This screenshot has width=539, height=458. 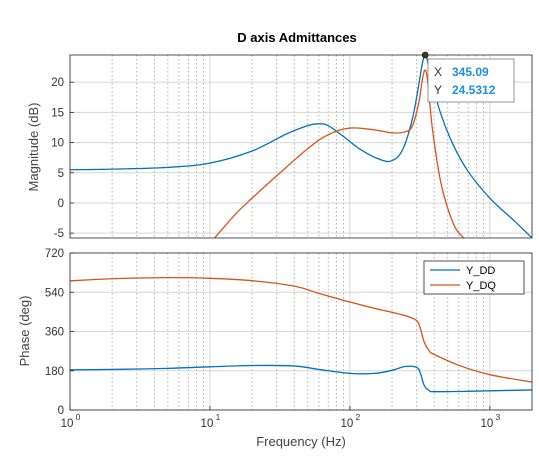 What do you see at coordinates (425, 55) in the screenshot?
I see `datatip-marker` at bounding box center [425, 55].